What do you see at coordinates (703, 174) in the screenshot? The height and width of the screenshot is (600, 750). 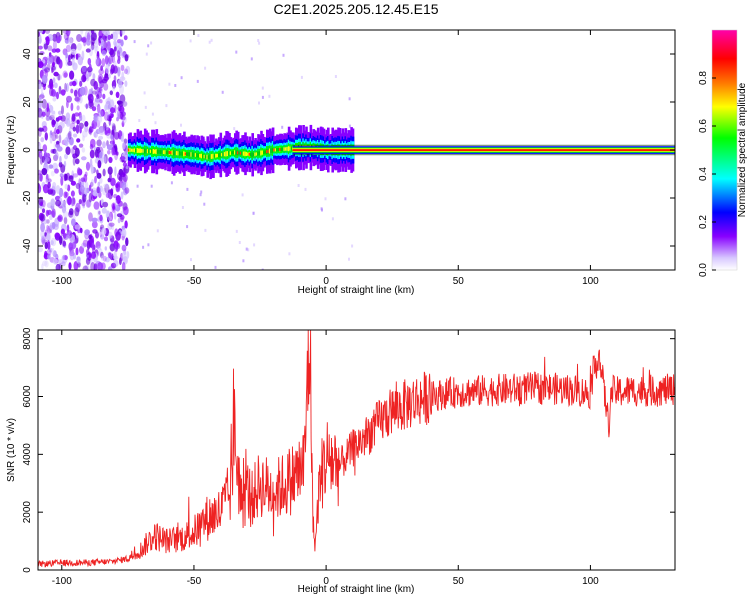 I see `colorbar-tick-label: 0.4` at bounding box center [703, 174].